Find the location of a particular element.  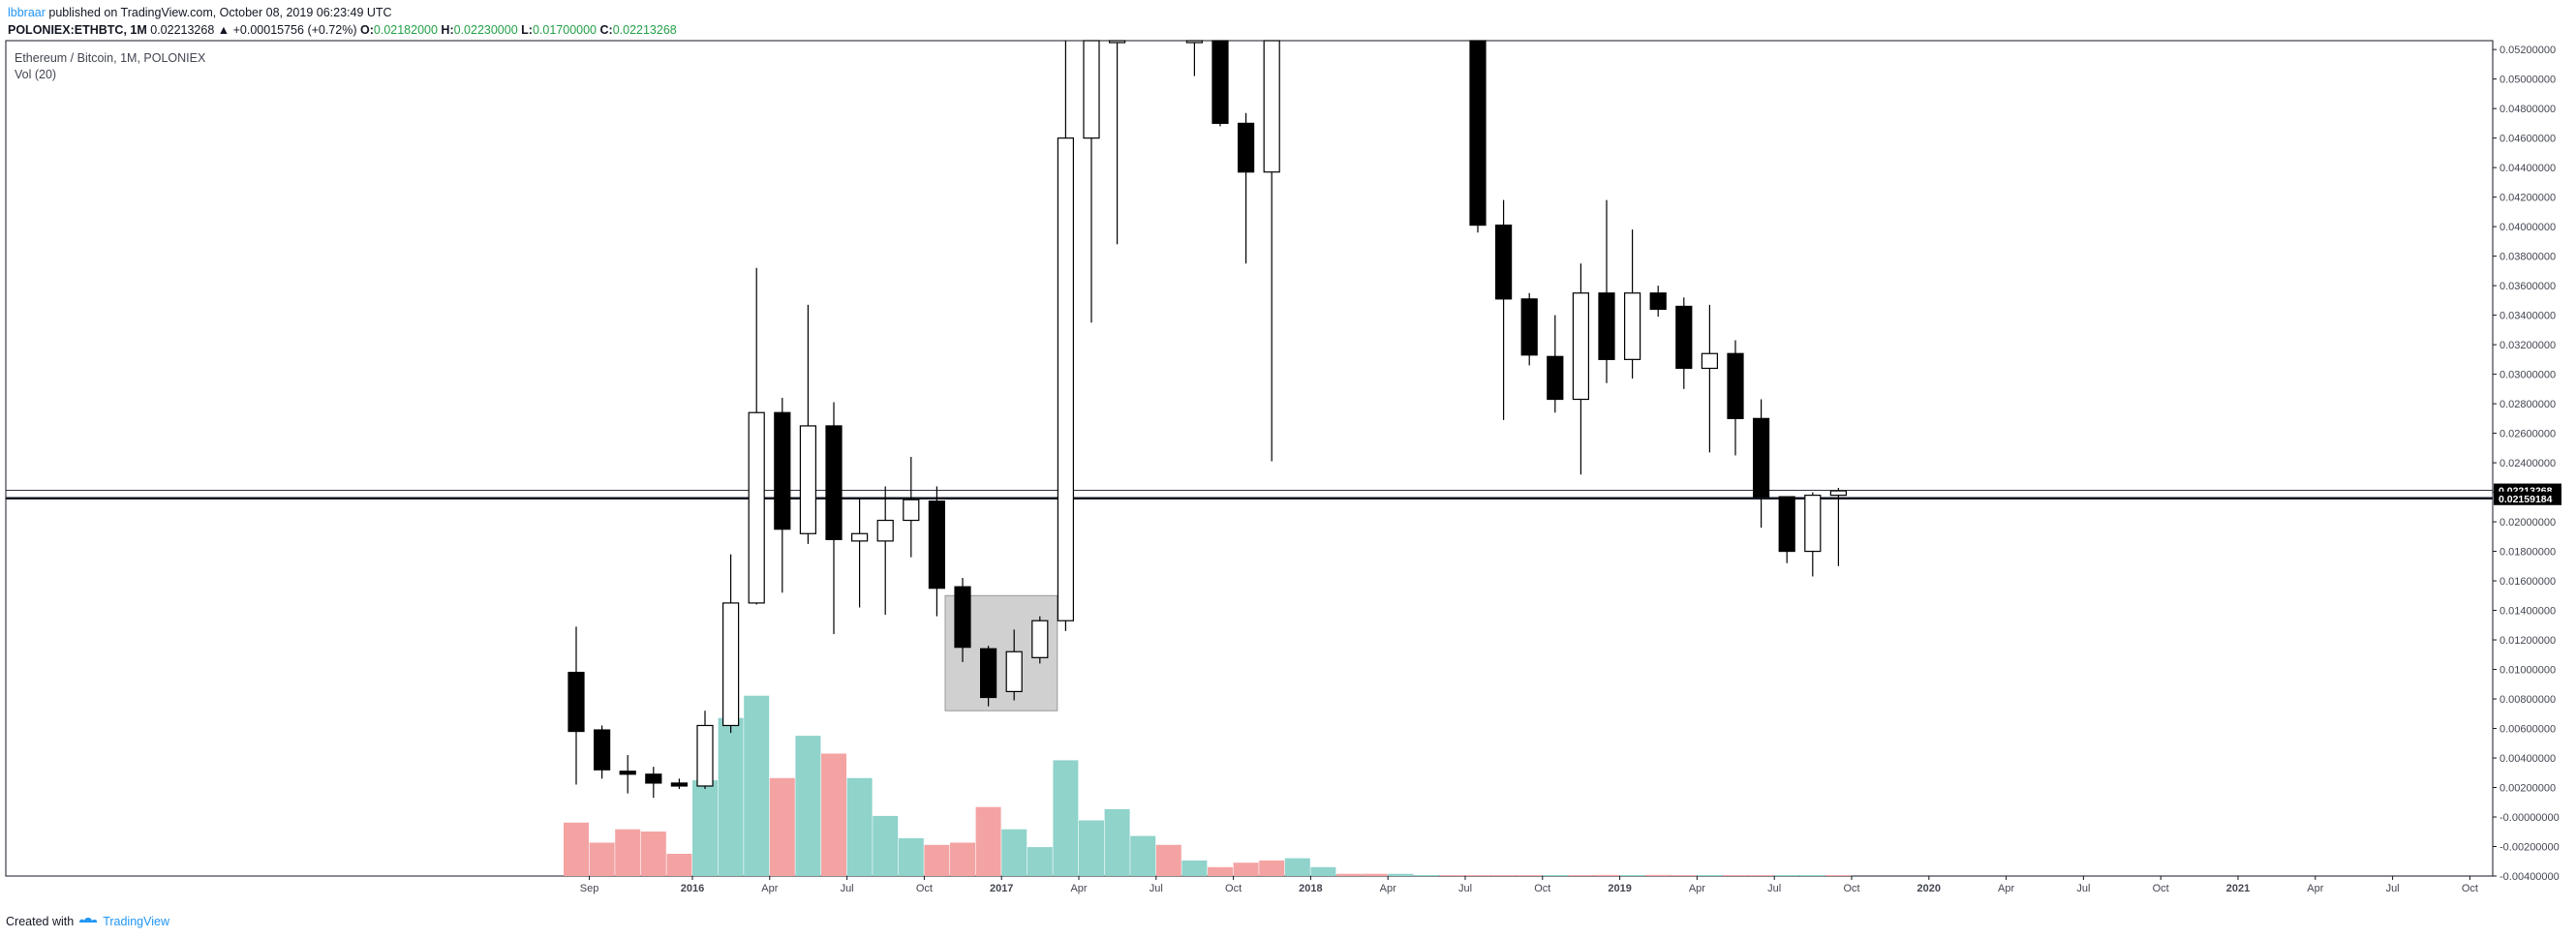

price-tick-label: 0.01000000 is located at coordinates (2527, 671).